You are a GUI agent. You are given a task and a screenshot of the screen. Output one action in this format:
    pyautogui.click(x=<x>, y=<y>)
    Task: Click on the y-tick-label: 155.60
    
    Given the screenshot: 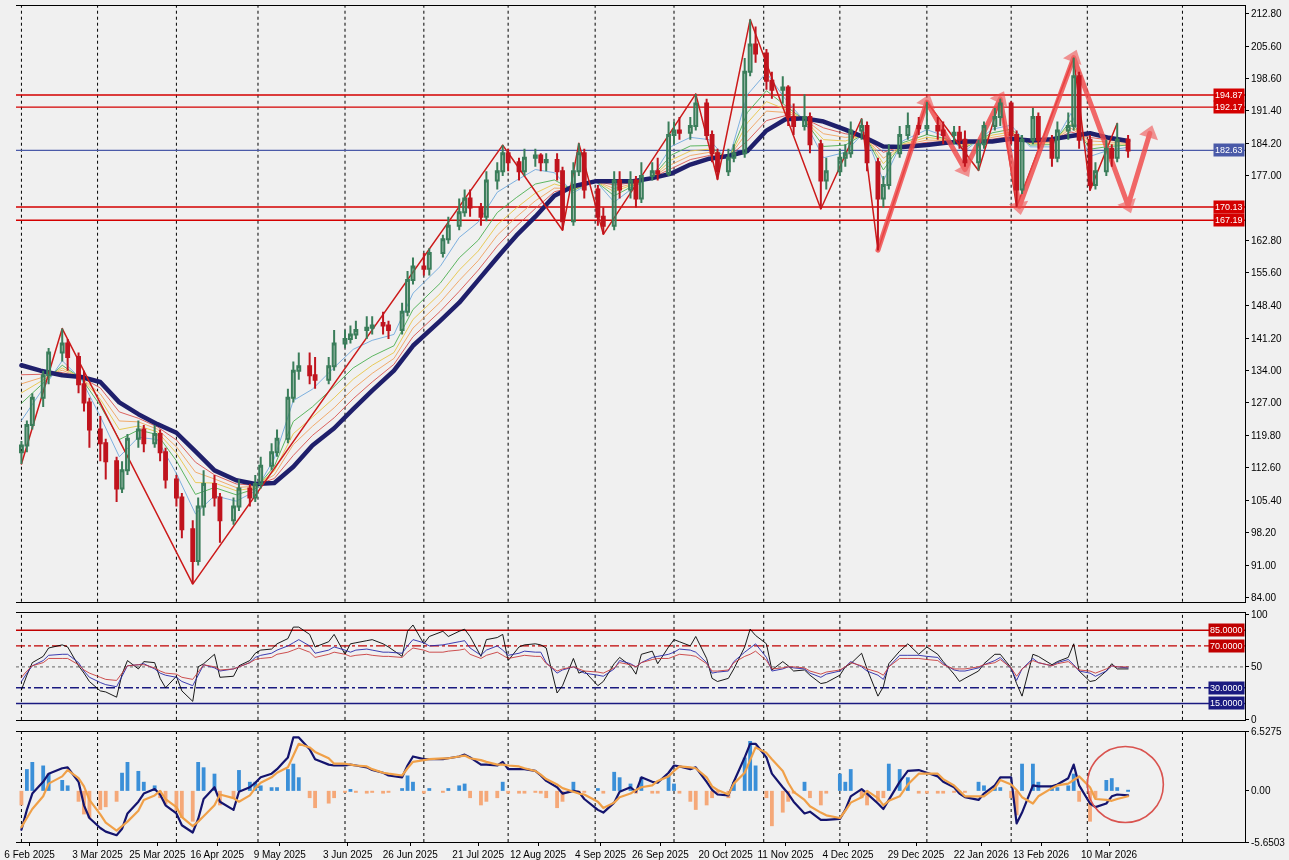 What is the action you would take?
    pyautogui.click(x=1267, y=273)
    